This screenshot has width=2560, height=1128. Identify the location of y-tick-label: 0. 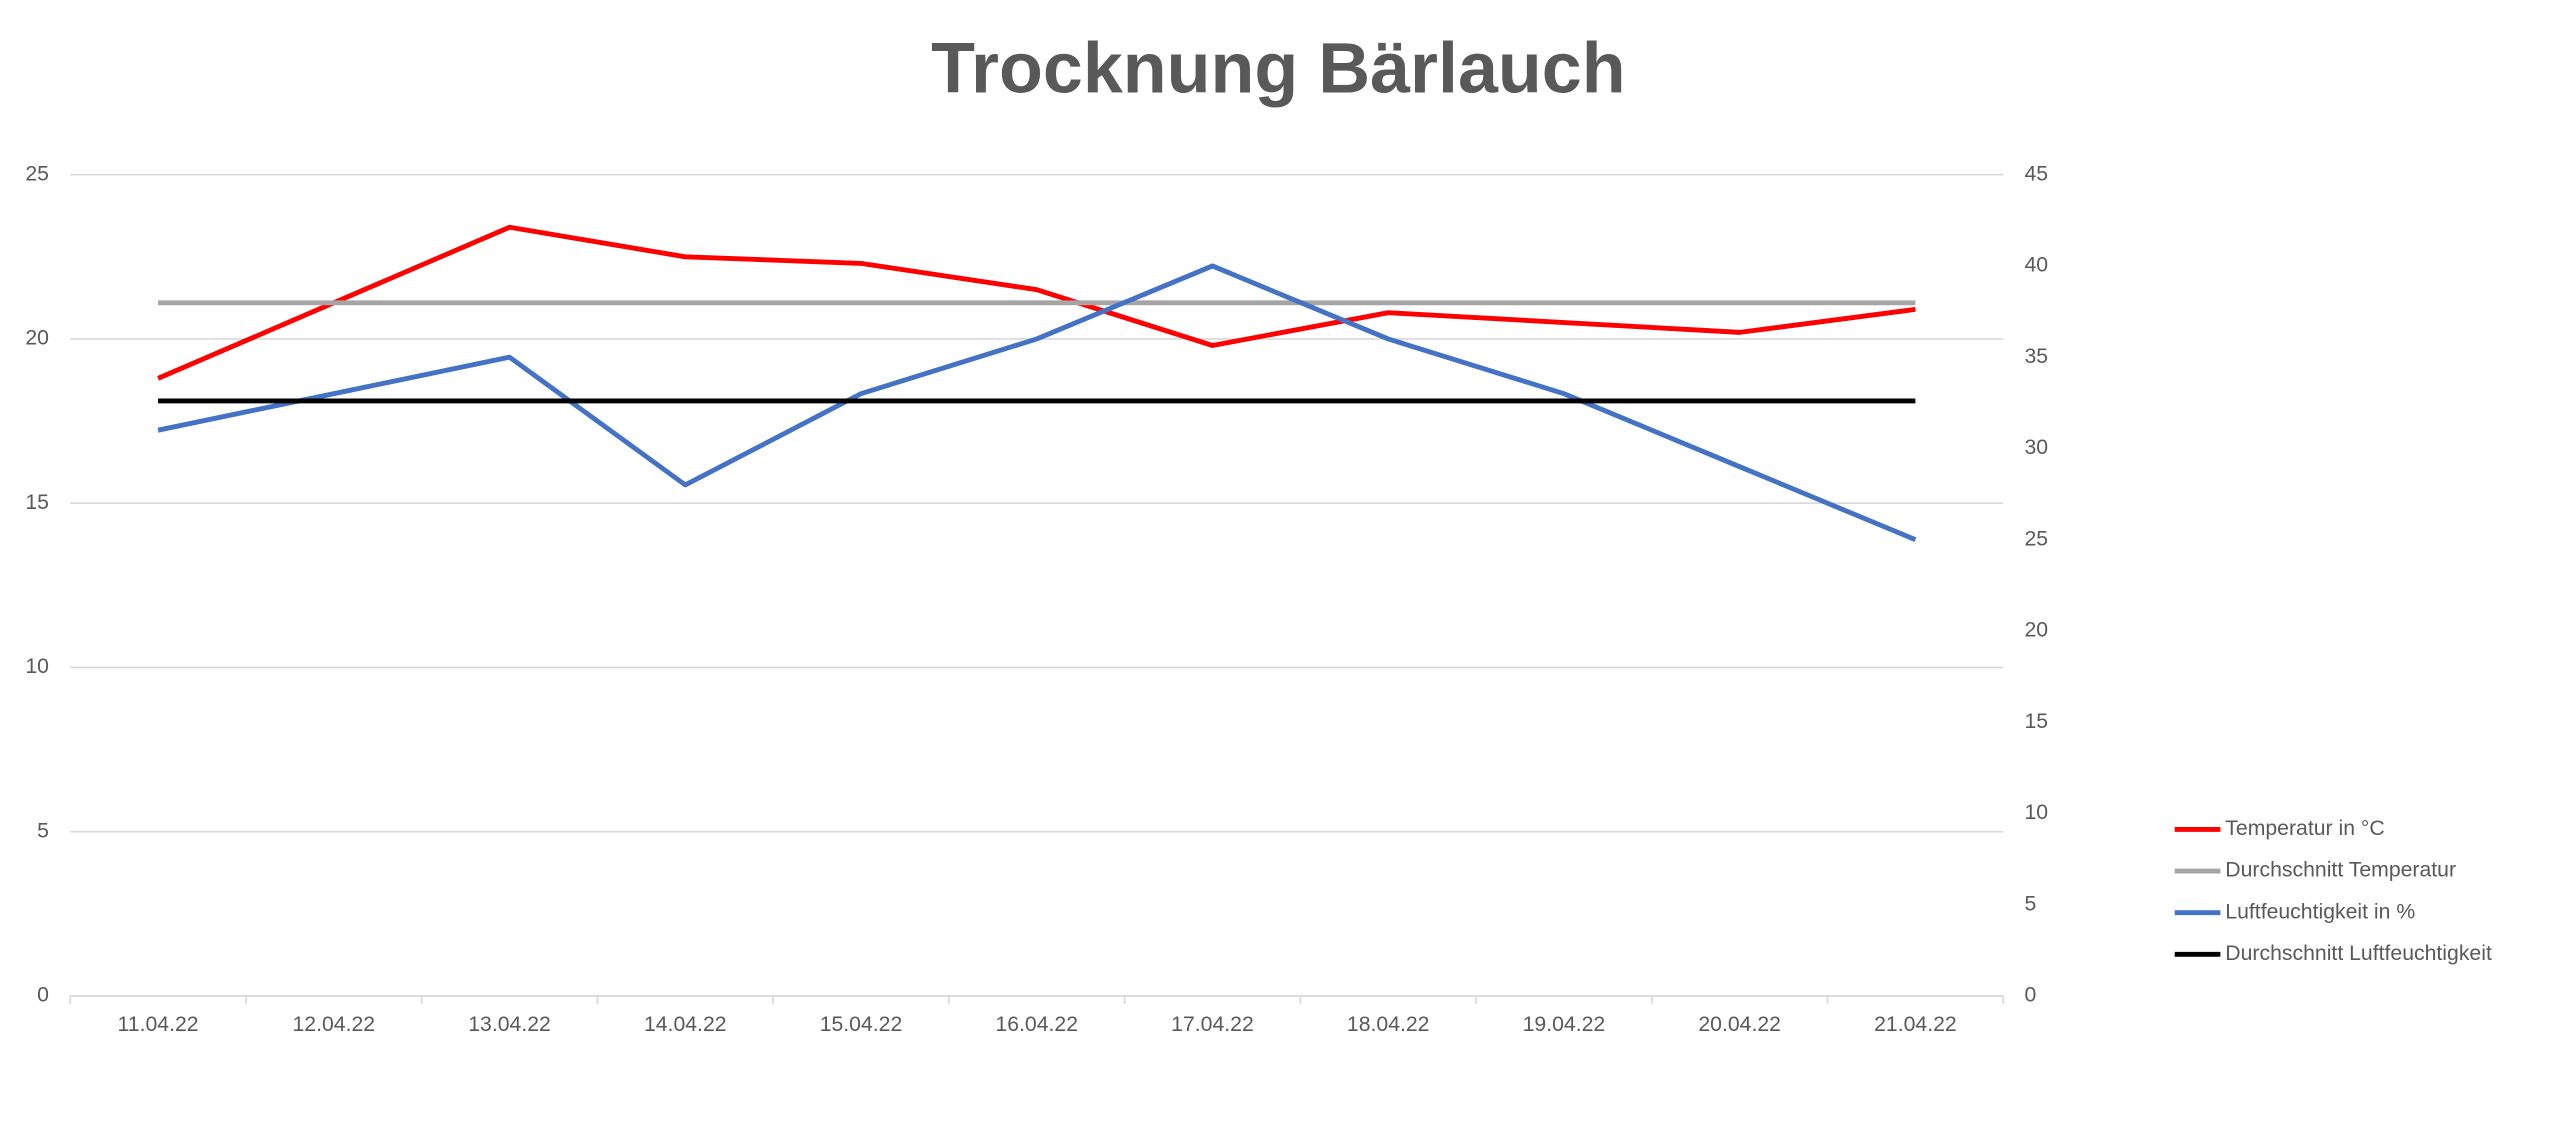
(43, 995).